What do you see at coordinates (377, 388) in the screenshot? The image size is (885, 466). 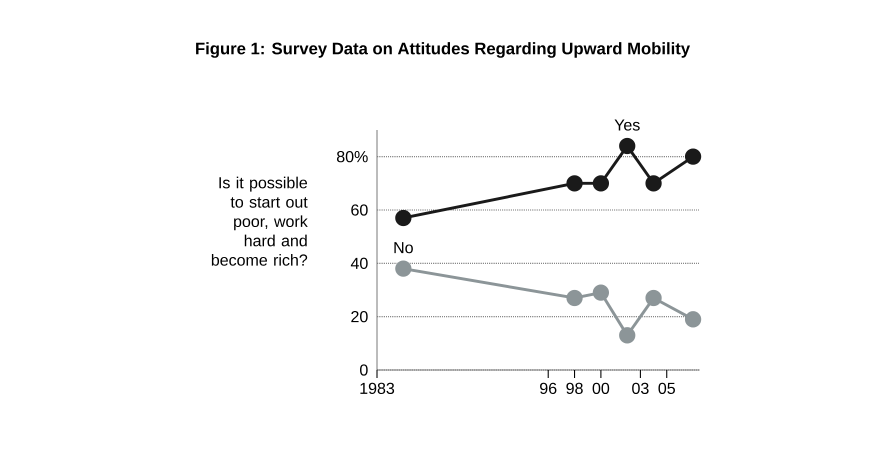 I see `x-tick-label: 1983` at bounding box center [377, 388].